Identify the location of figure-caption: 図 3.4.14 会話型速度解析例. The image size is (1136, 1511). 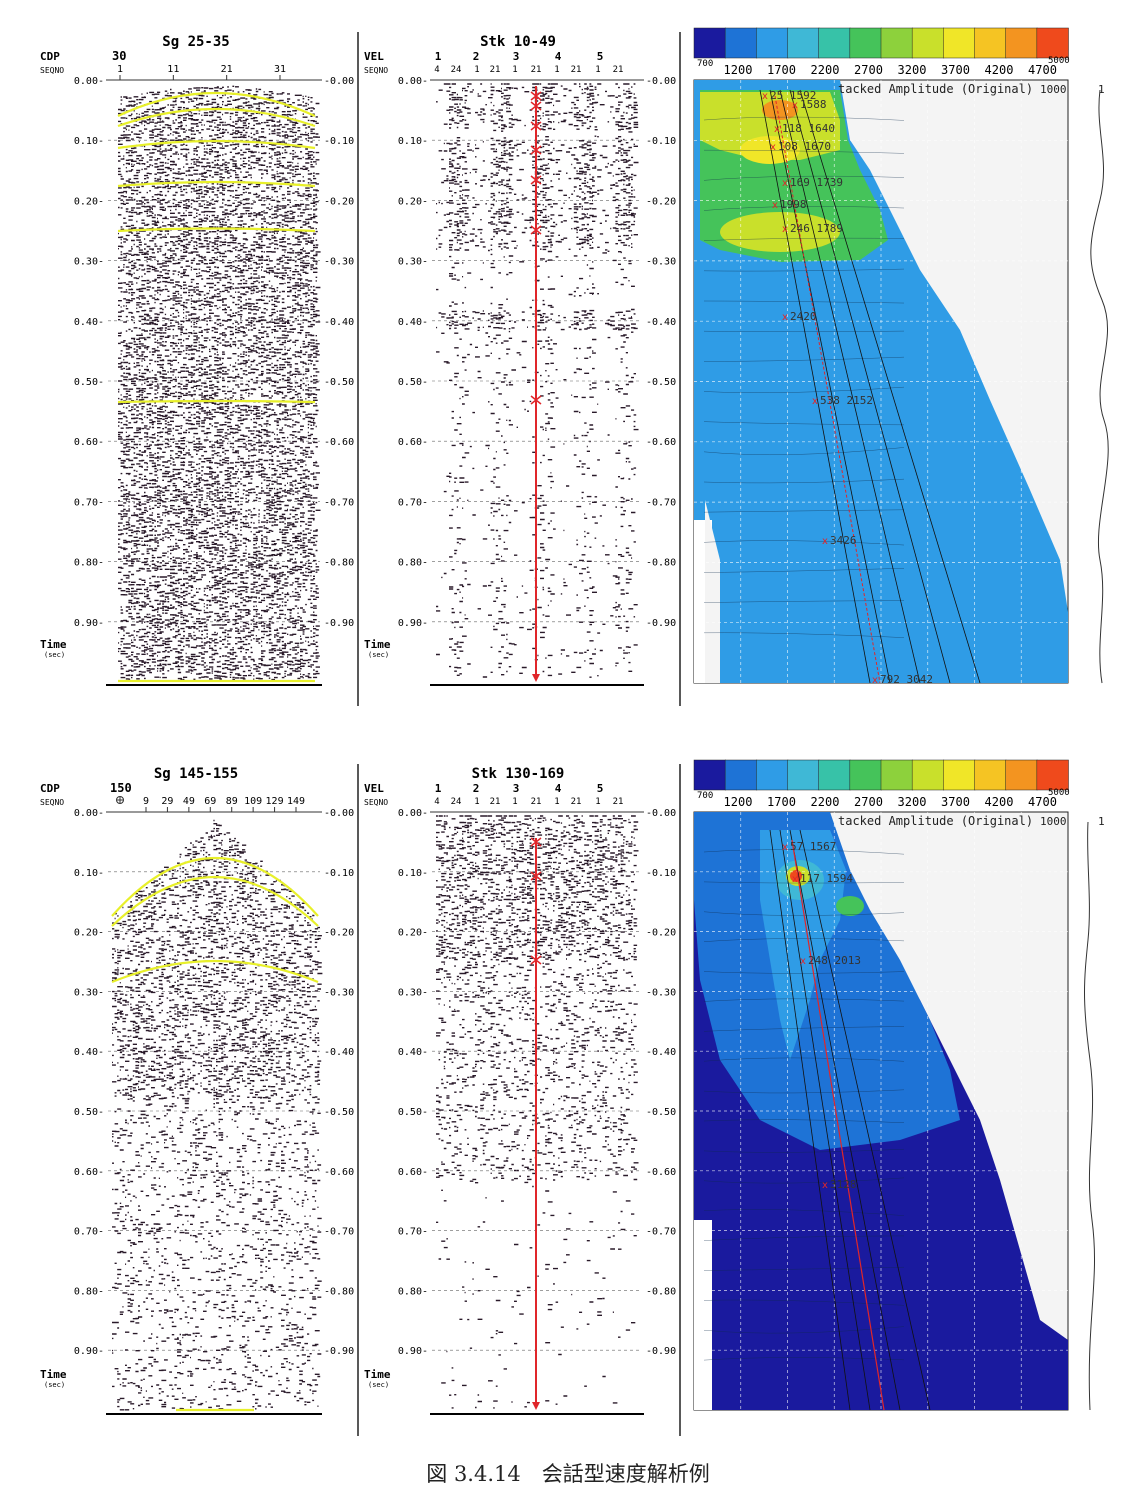
(568, 1474).